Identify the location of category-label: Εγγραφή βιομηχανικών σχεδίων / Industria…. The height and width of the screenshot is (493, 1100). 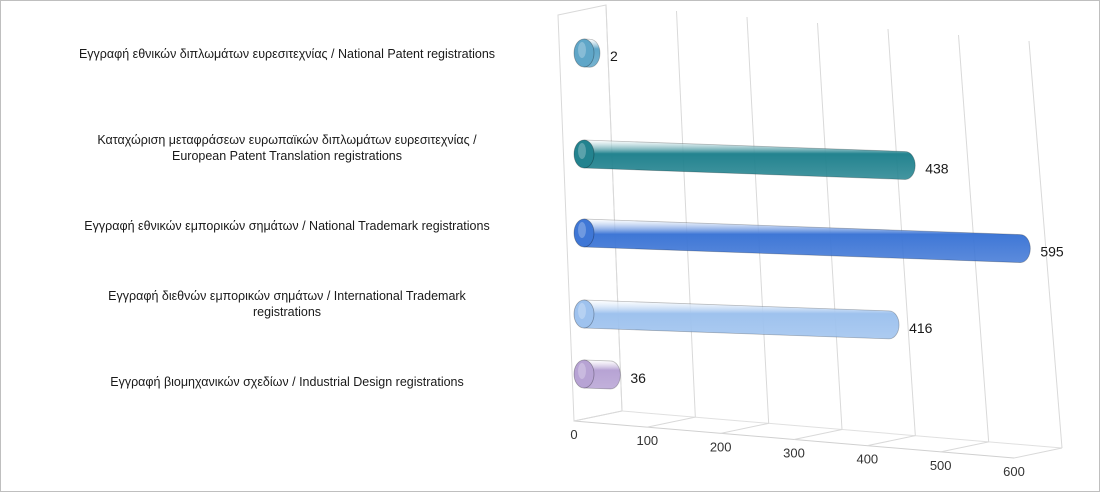
(287, 382).